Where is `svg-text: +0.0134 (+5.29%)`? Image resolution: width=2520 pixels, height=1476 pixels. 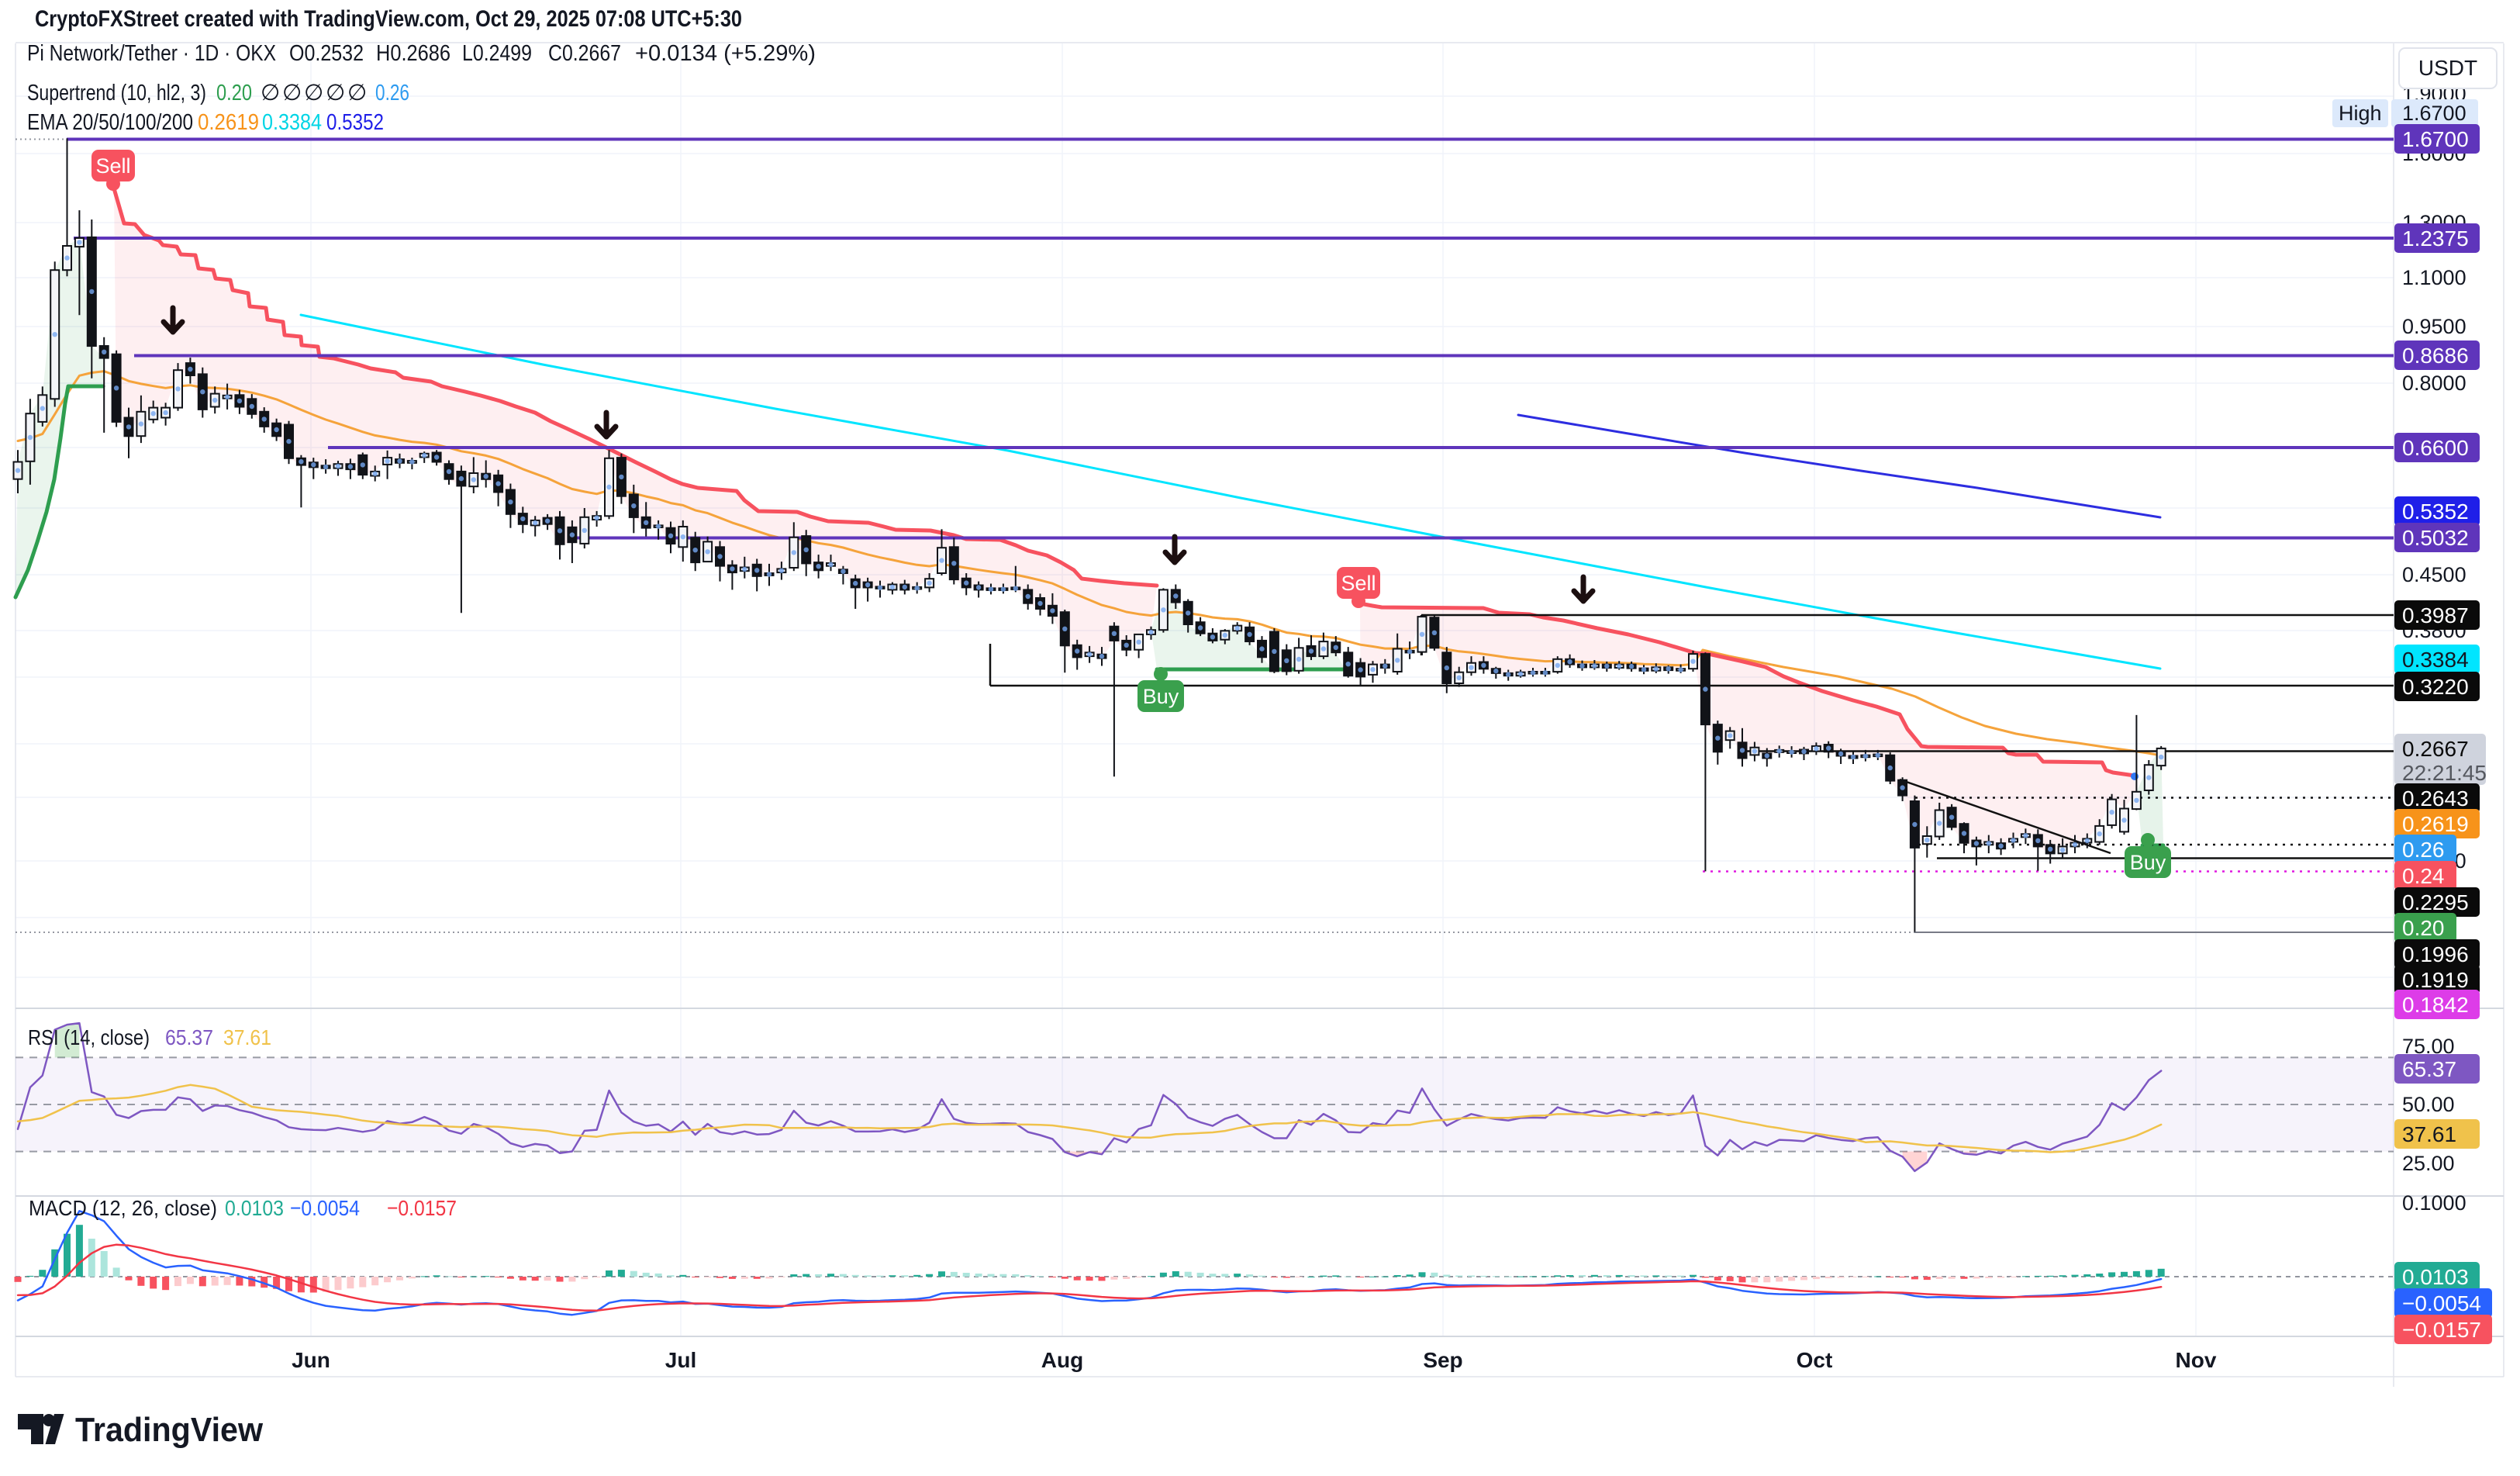
svg-text: +0.0134 (+5.29%) is located at coordinates (725, 53).